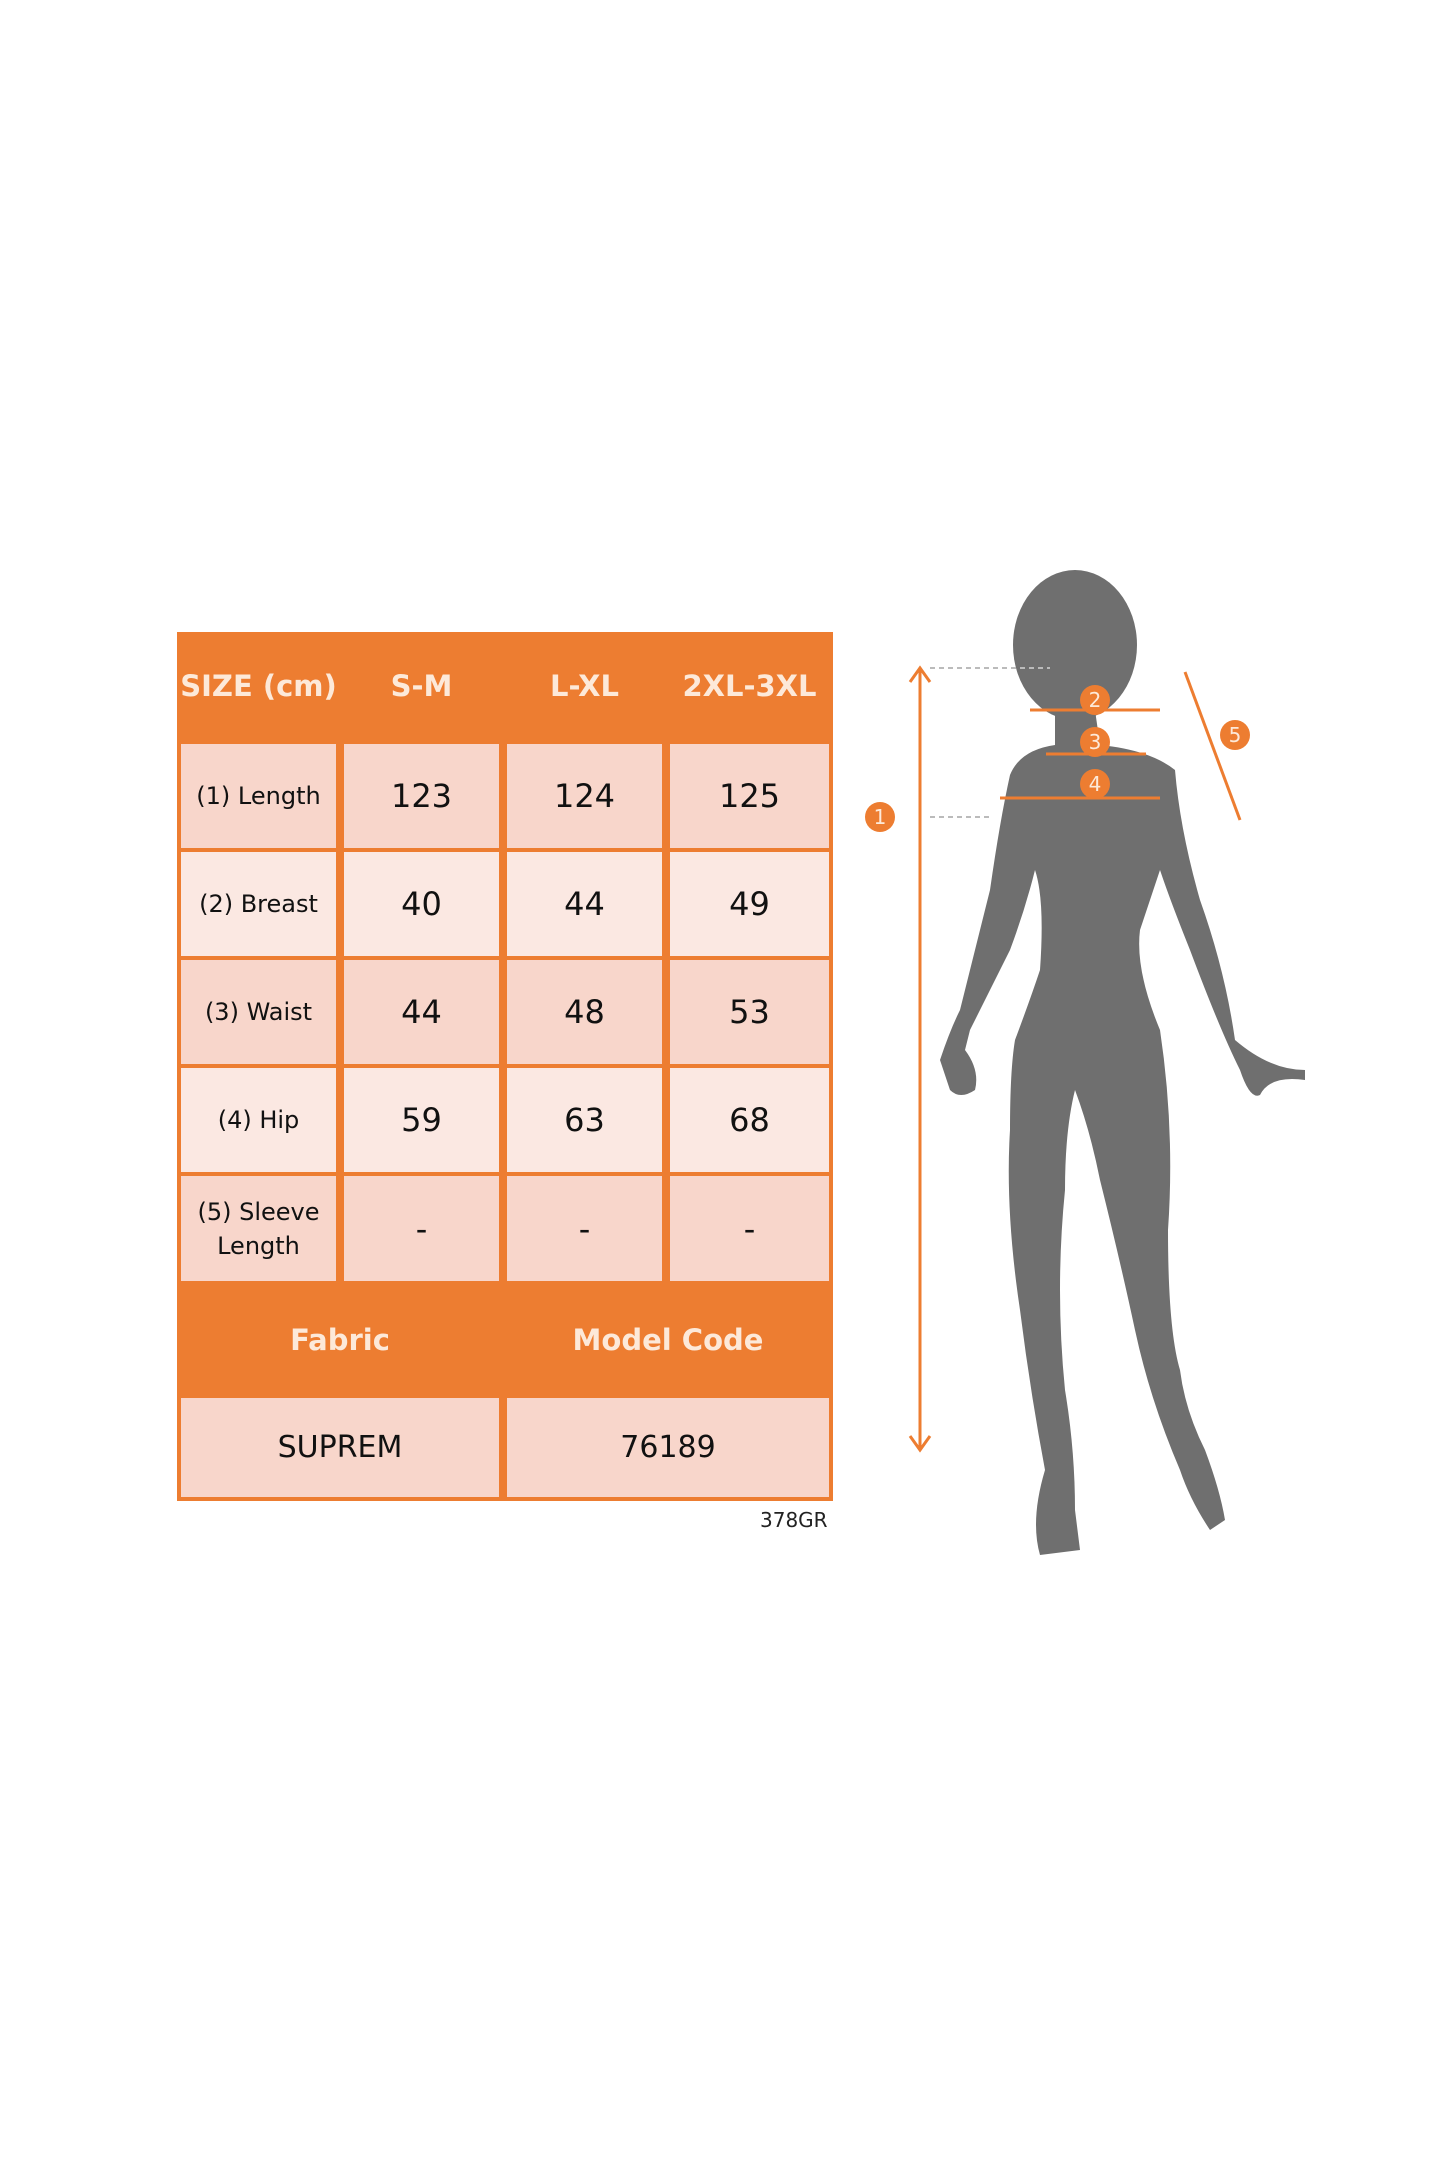  I want to click on row-value: 63, so click(584, 1120).